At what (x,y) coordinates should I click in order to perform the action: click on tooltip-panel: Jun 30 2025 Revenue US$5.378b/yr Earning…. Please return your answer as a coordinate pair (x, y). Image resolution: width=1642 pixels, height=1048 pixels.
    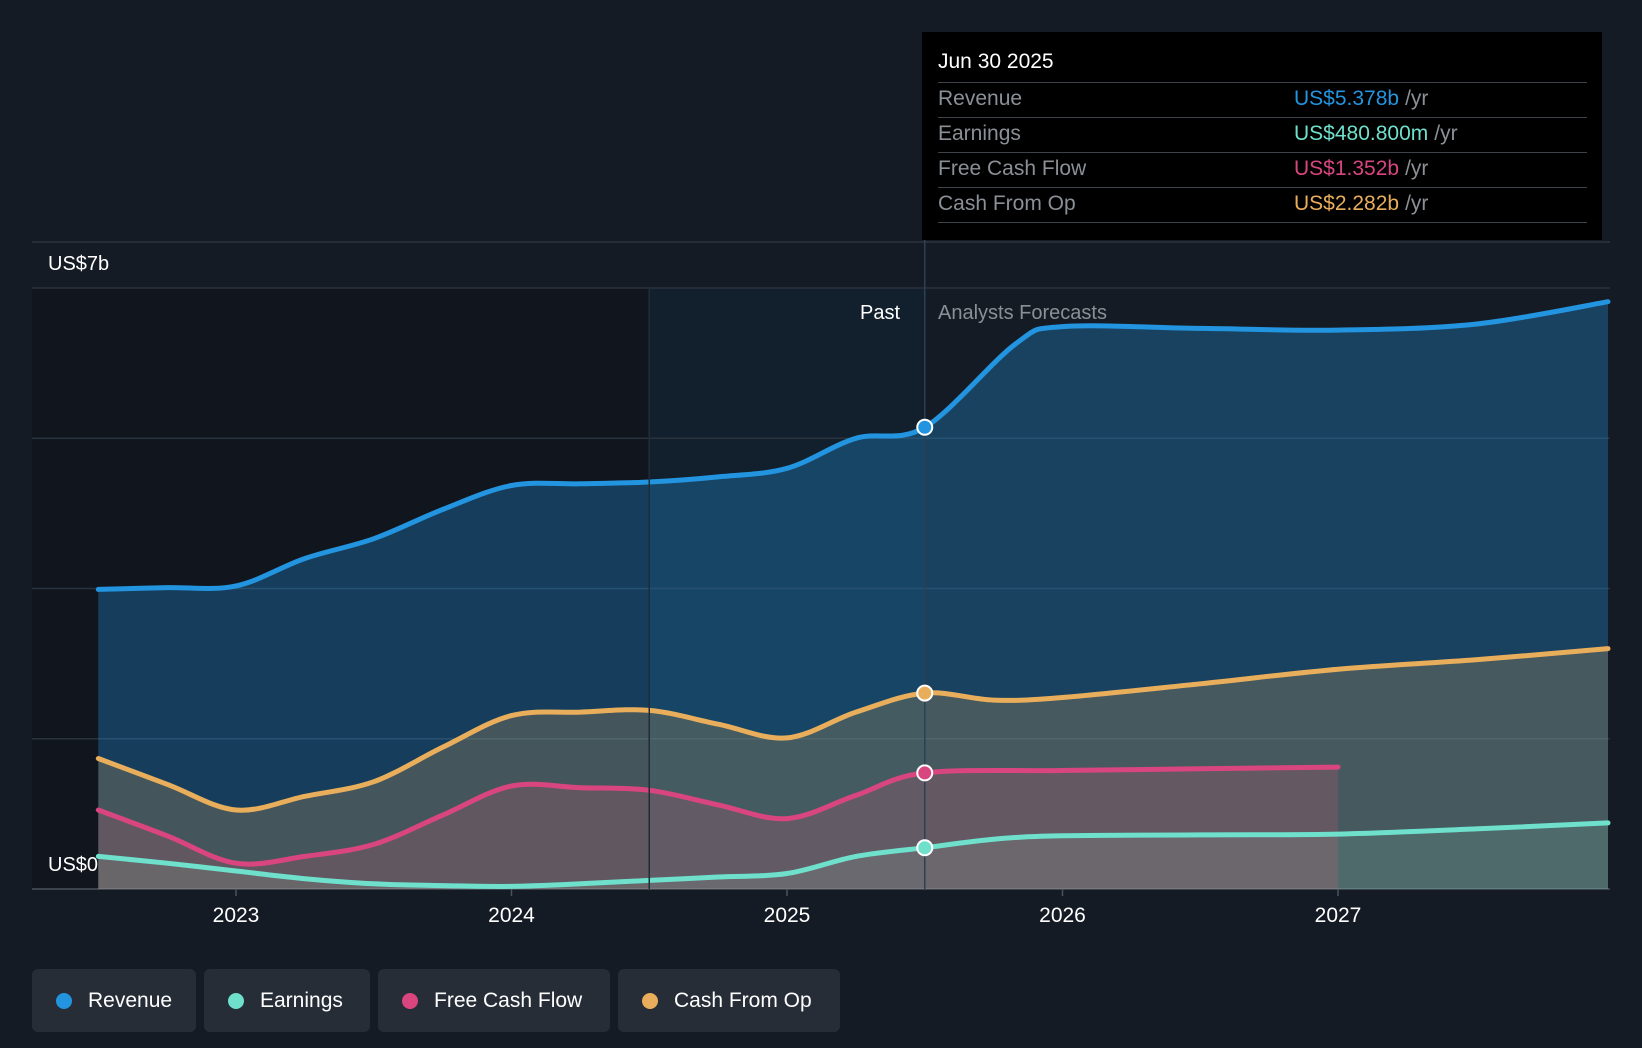
    Looking at the image, I should click on (1262, 136).